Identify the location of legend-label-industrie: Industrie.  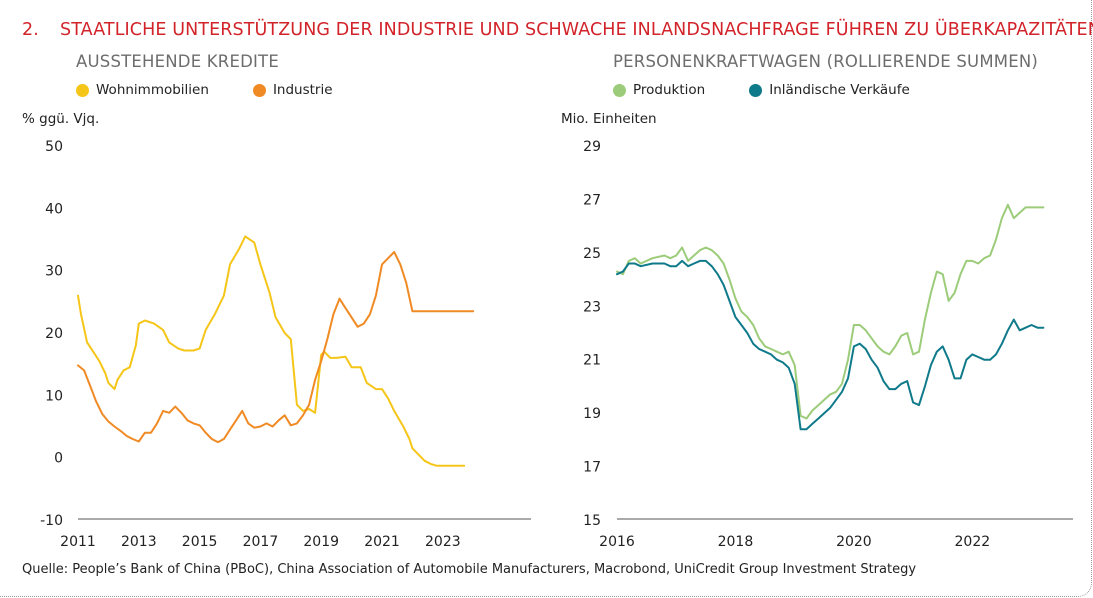
(302, 90).